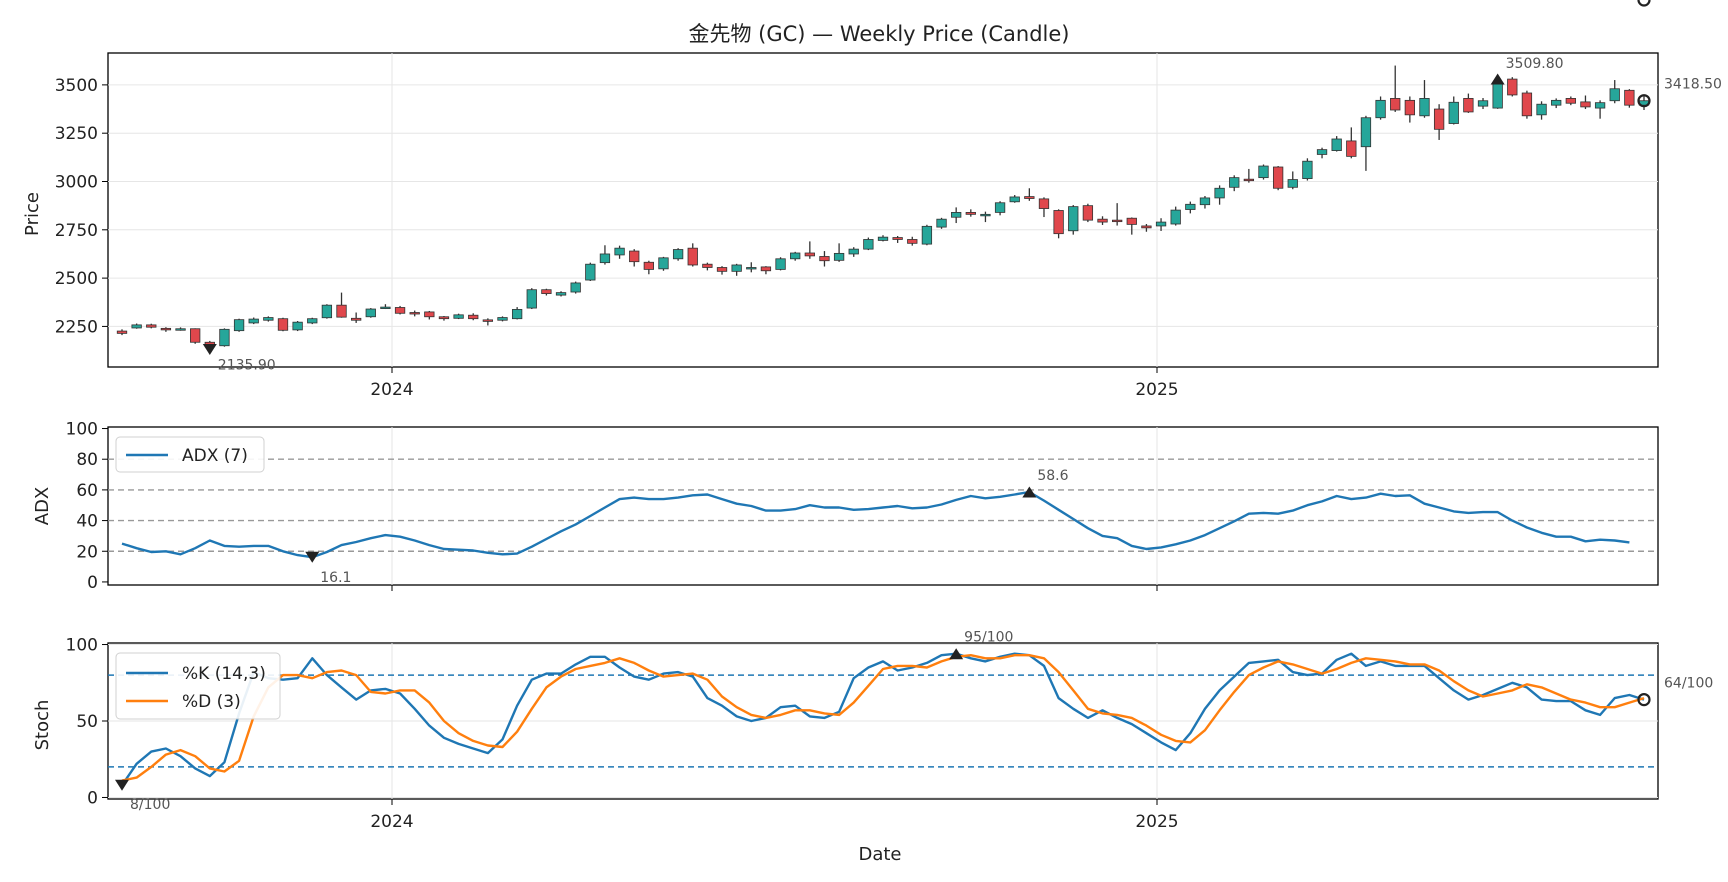  Describe the element at coordinates (87, 722) in the screenshot. I see `stoch-y-tick-label: 50` at that location.